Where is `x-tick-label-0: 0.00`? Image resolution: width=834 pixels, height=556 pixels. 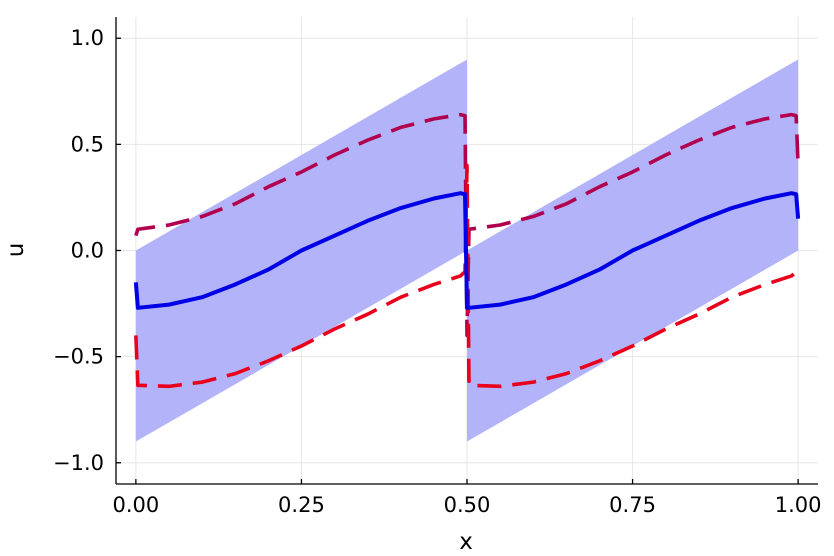 x-tick-label-0: 0.00 is located at coordinates (135, 505).